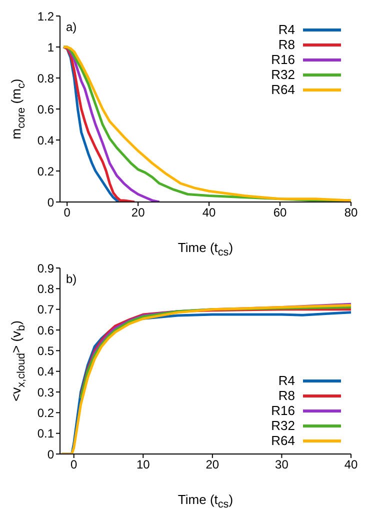 The width and height of the screenshot is (371, 530). Describe the element at coordinates (45, 392) in the screenshot. I see `y-tick-label: 0.3` at that location.